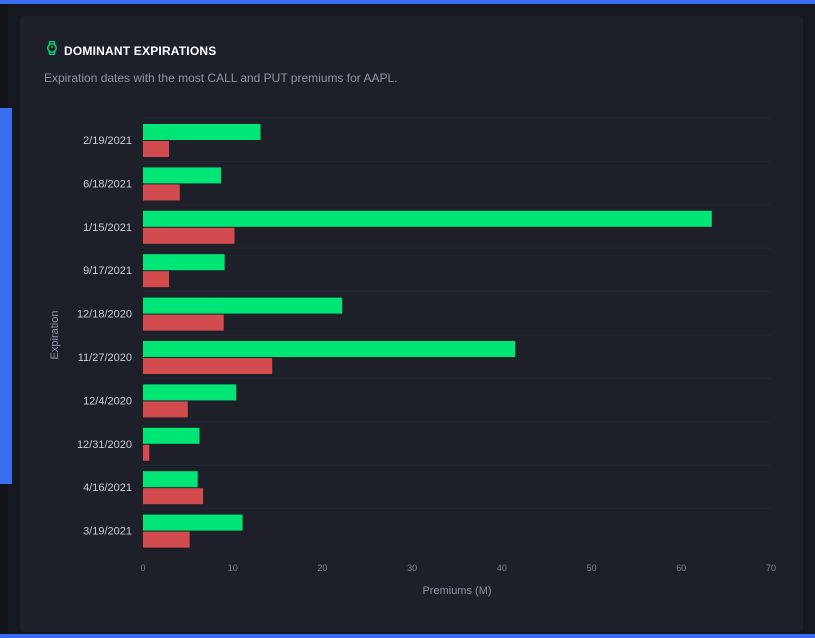 This screenshot has width=815, height=638. What do you see at coordinates (107, 488) in the screenshot?
I see `y-tick-label: 4/16/2021` at bounding box center [107, 488].